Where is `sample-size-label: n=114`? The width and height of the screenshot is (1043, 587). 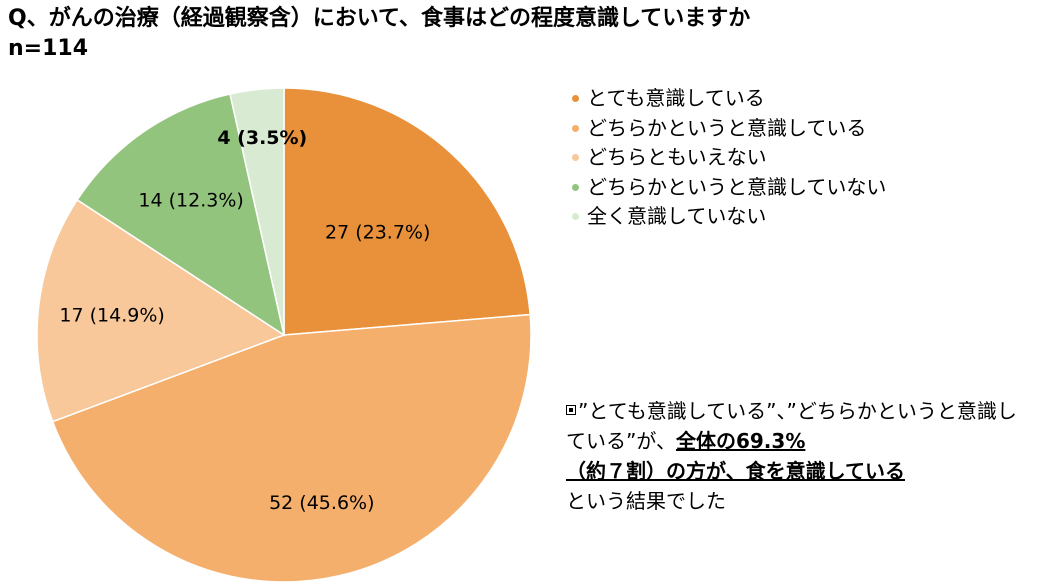 sample-size-label: n=114 is located at coordinates (48, 48).